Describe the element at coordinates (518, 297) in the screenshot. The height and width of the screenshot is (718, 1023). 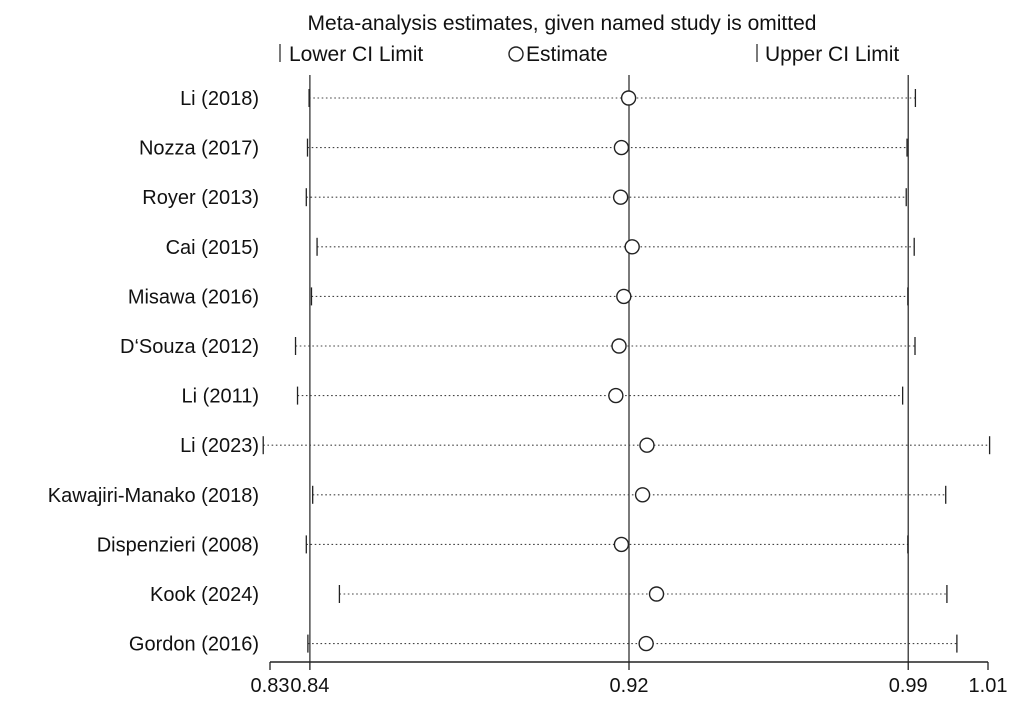
I see `study-row: Misawa (2016)` at that location.